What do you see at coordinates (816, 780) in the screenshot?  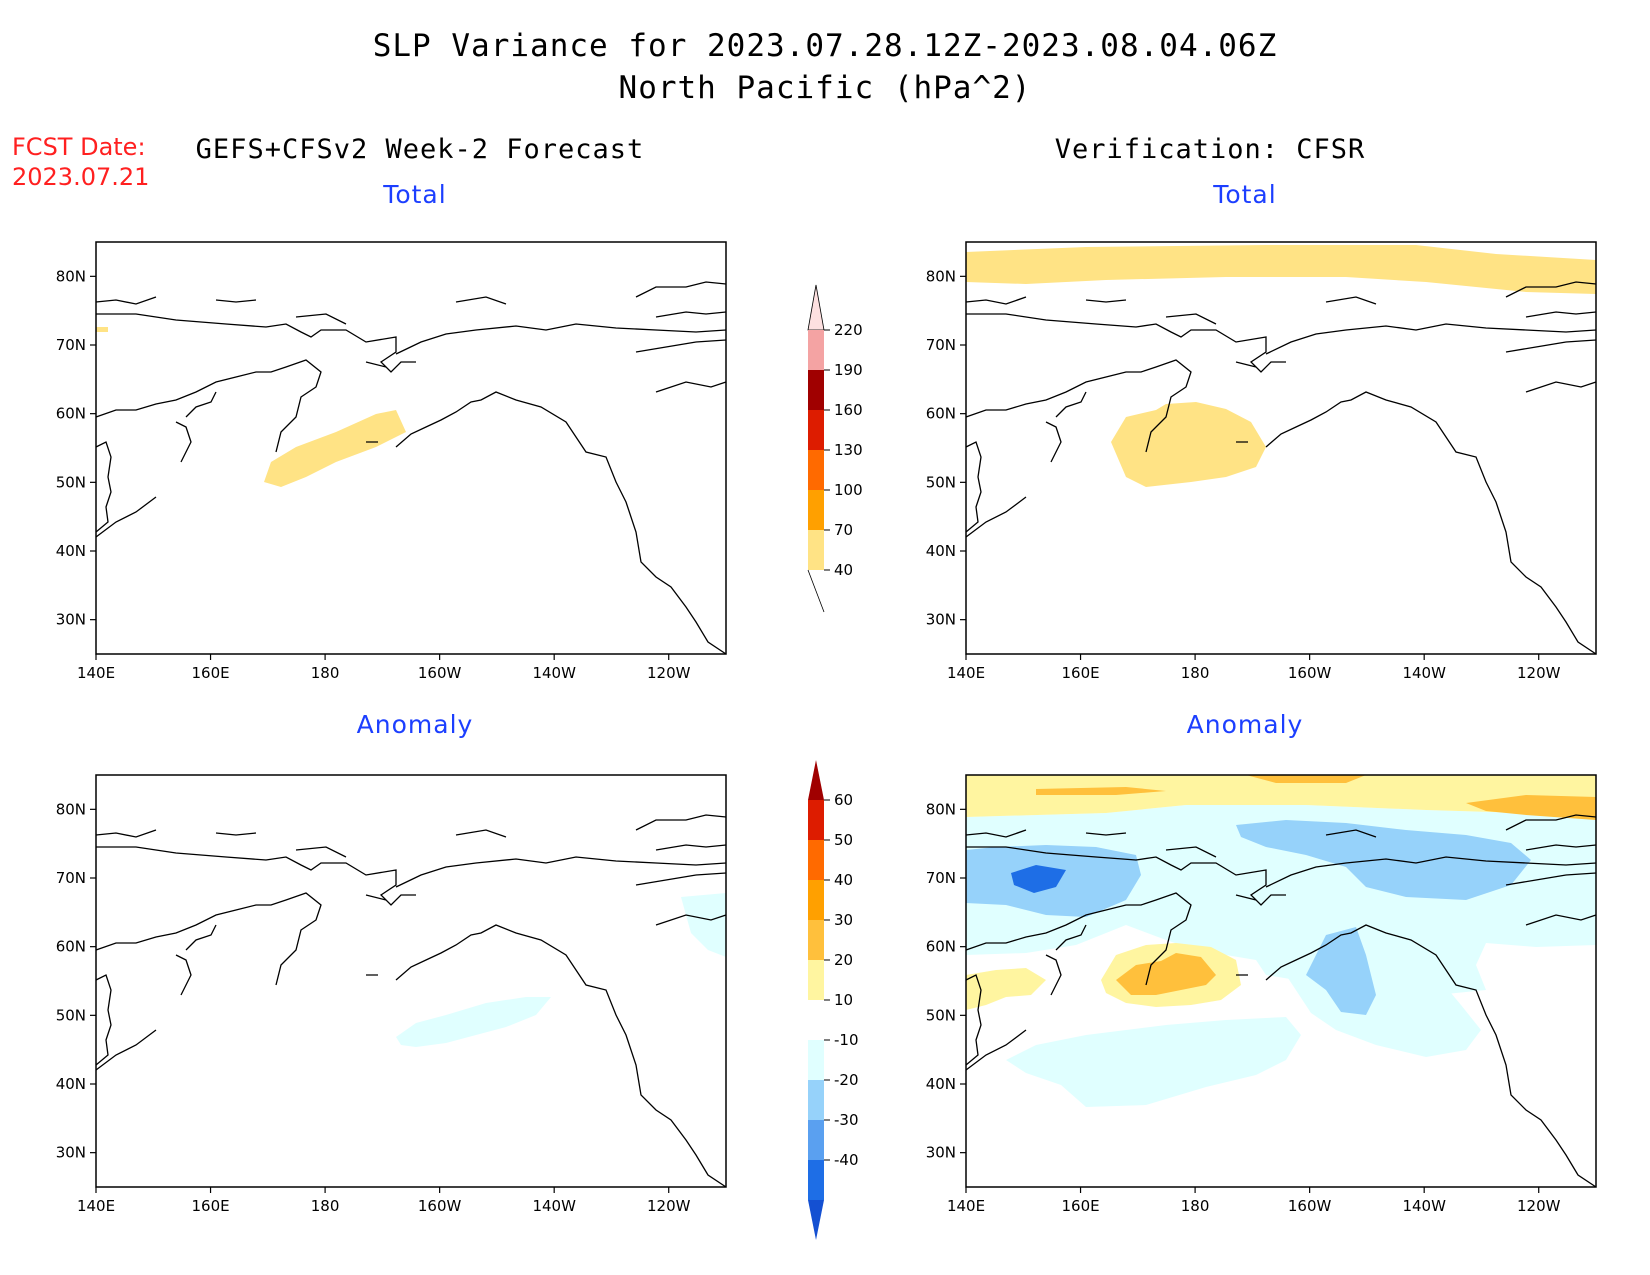 I see `colorbar-anomaly-upper-triangle` at bounding box center [816, 780].